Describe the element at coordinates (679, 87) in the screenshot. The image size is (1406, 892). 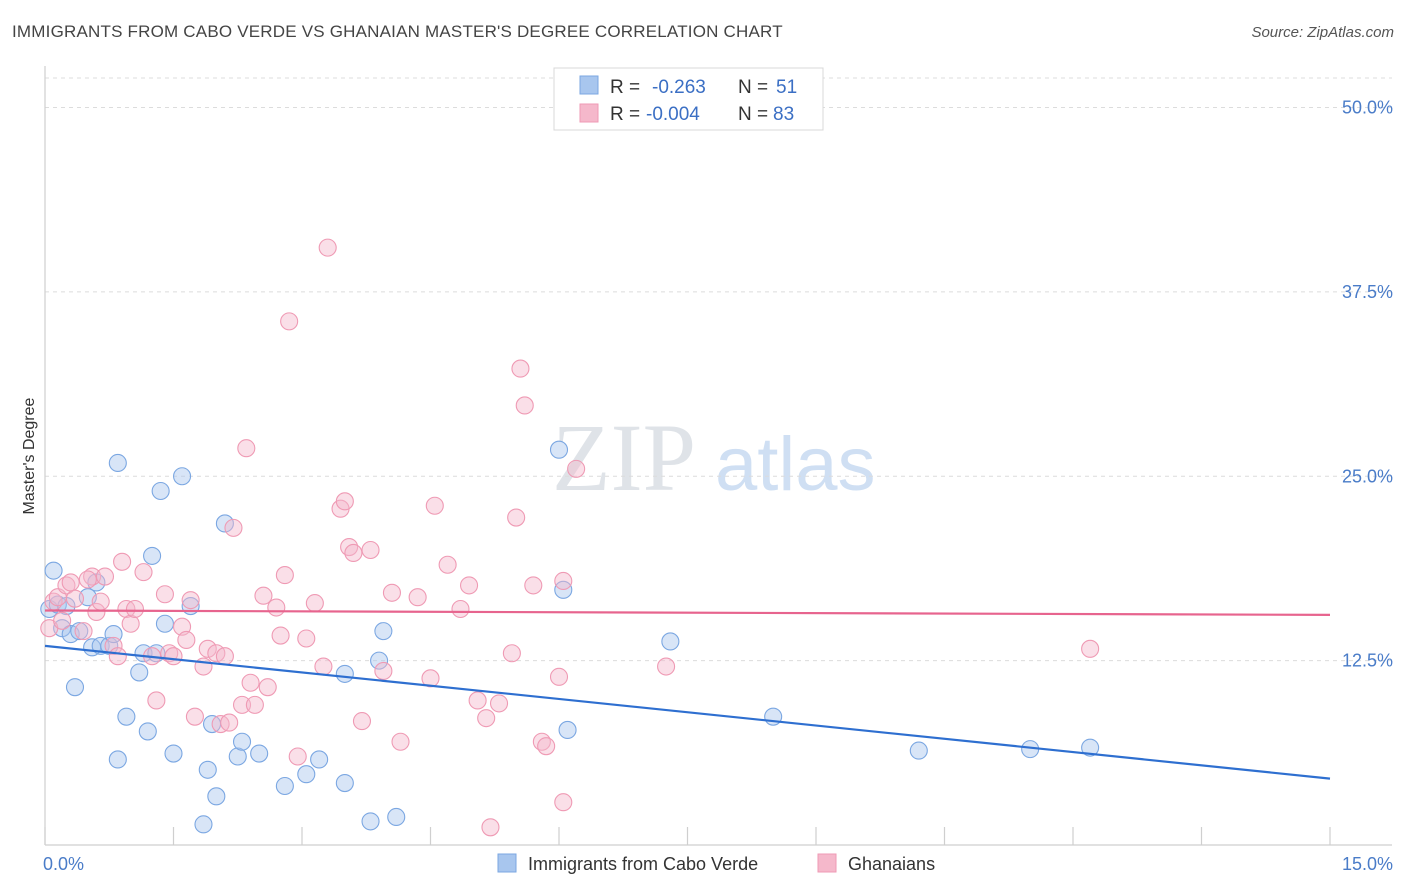
I see `legend-r-value-1: -0.263` at that location.